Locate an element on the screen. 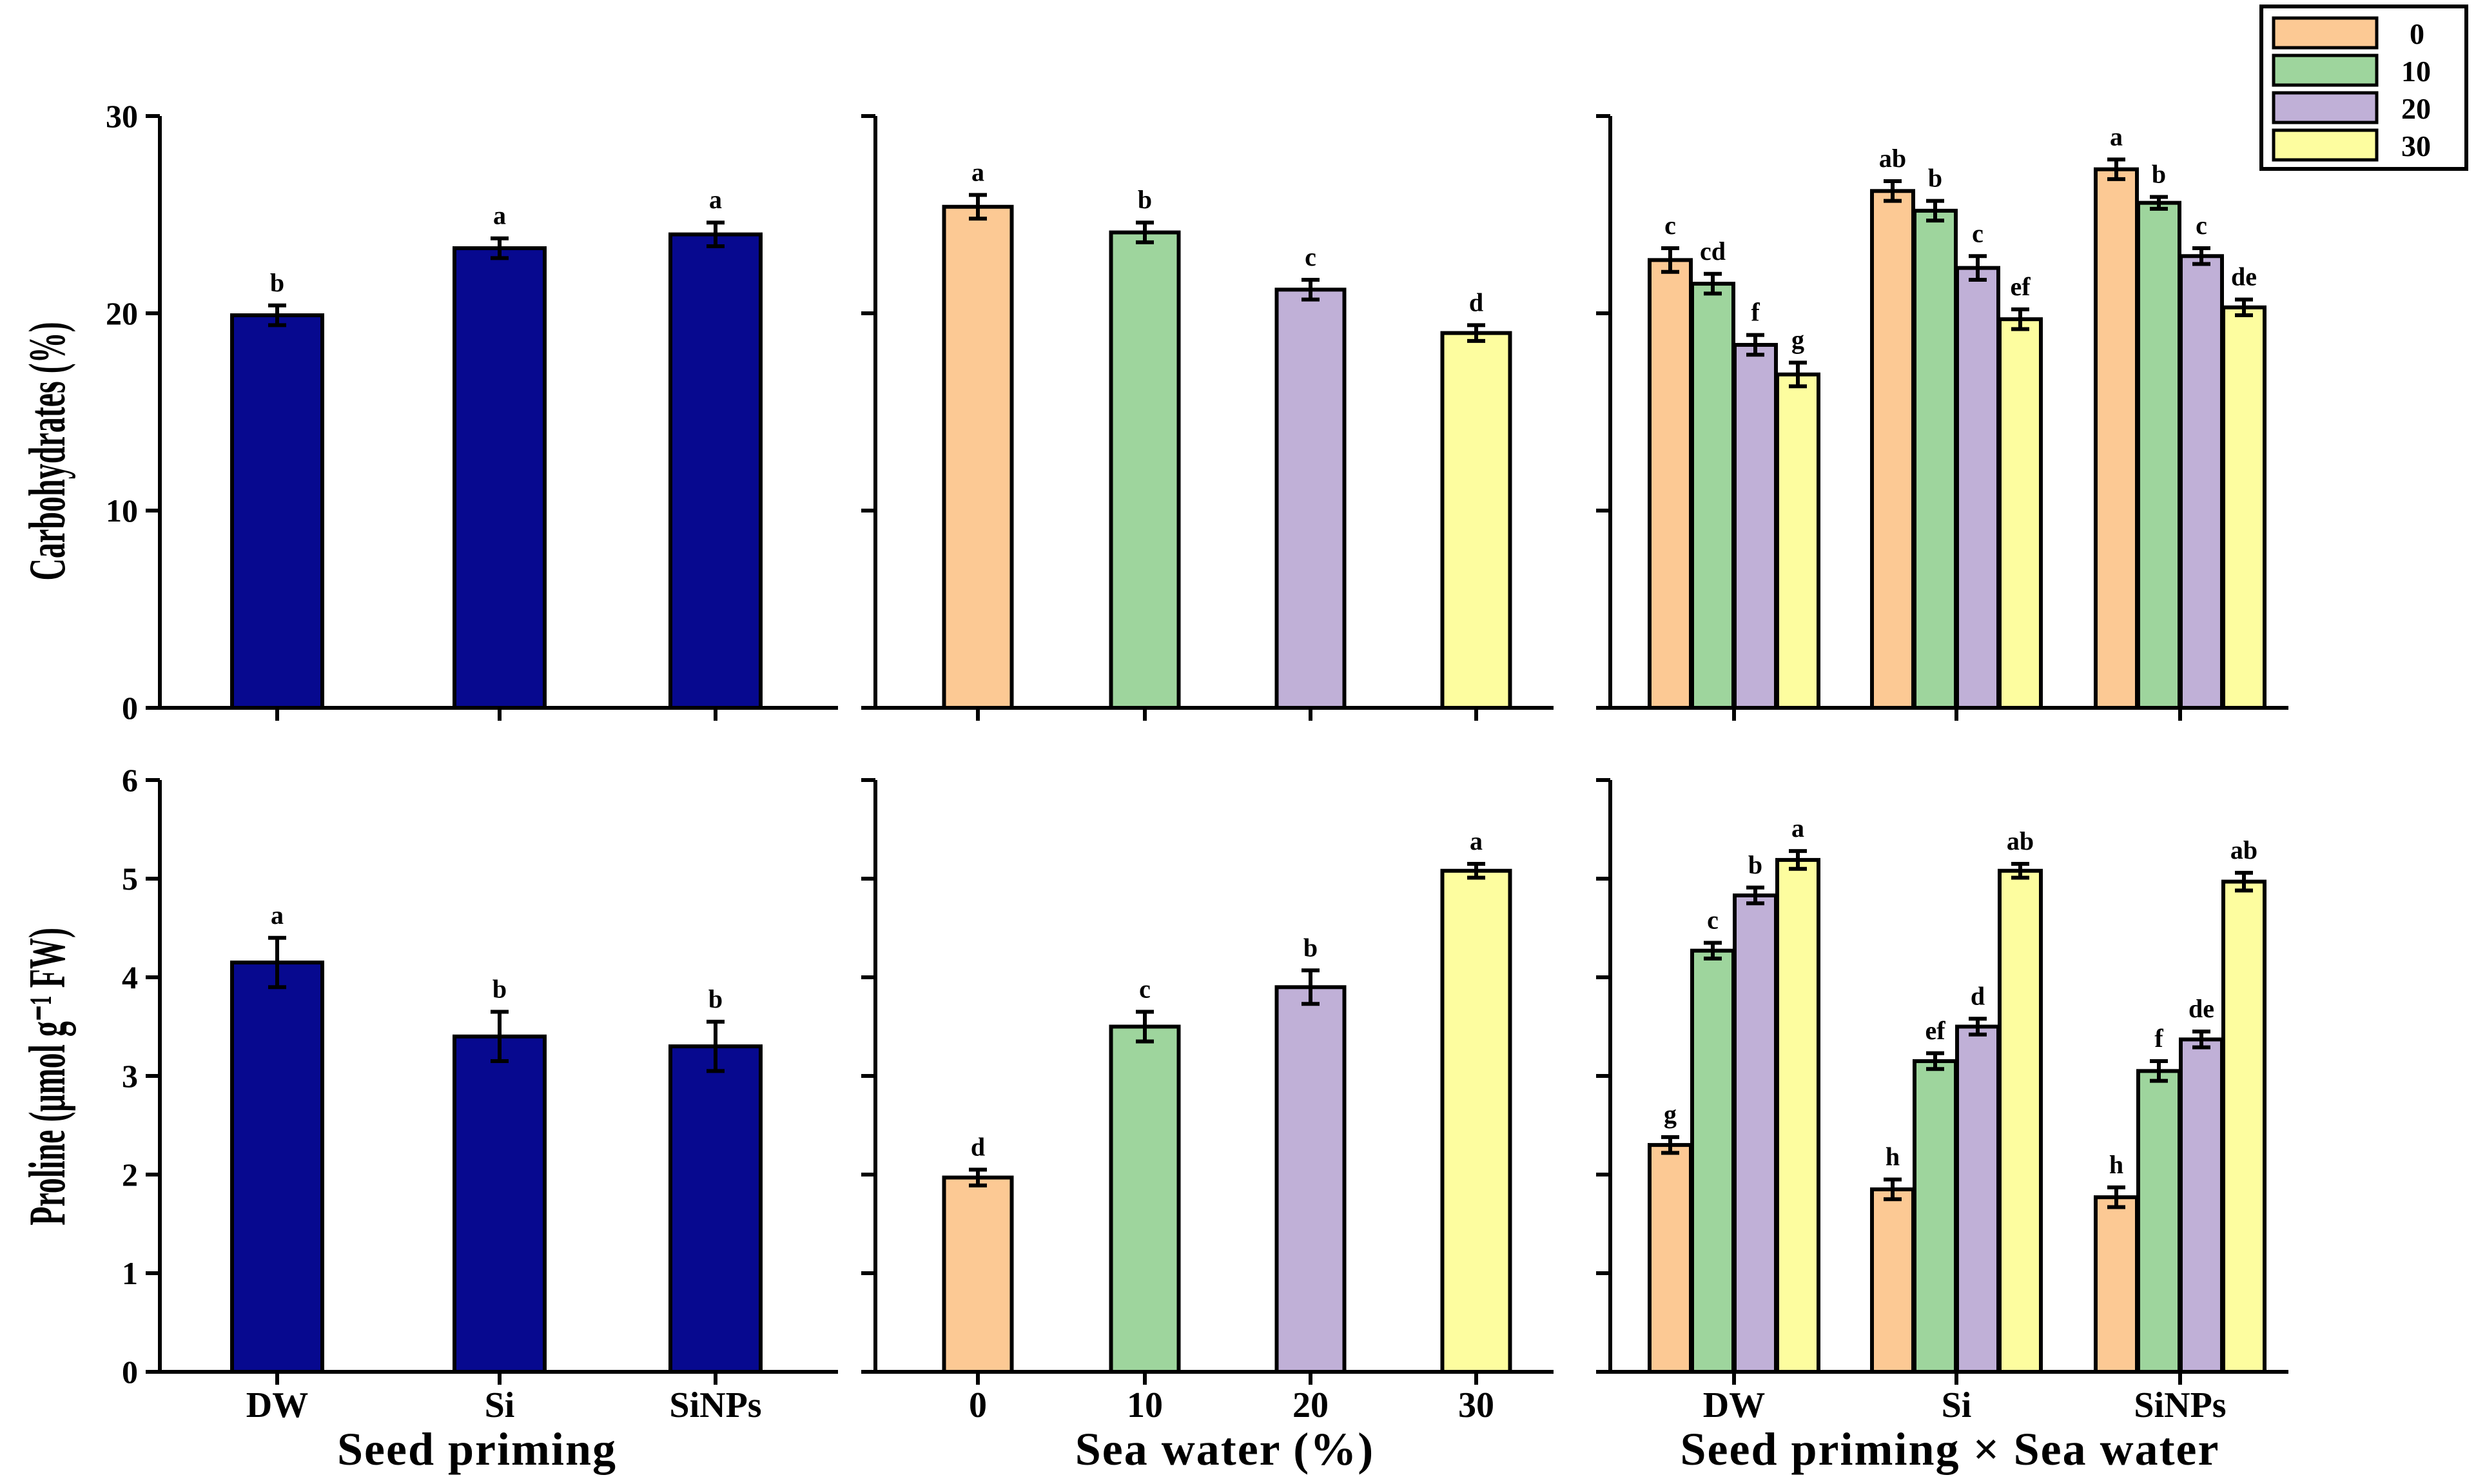 The height and width of the screenshot is (1484, 2476). legend-label-20: 20 is located at coordinates (2416, 108).